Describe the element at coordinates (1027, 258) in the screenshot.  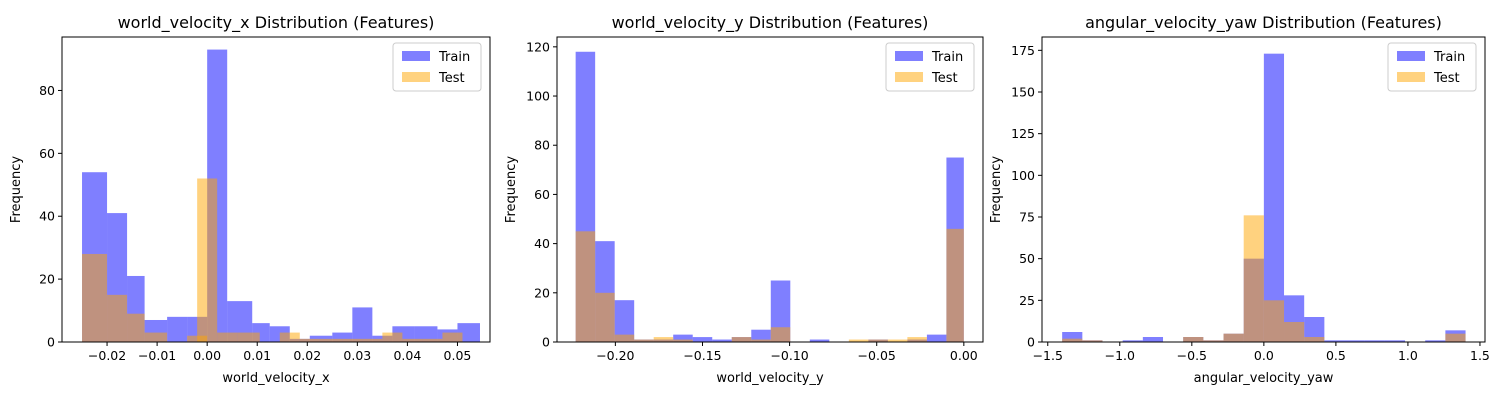
I see `y-tick-label: 50` at that location.